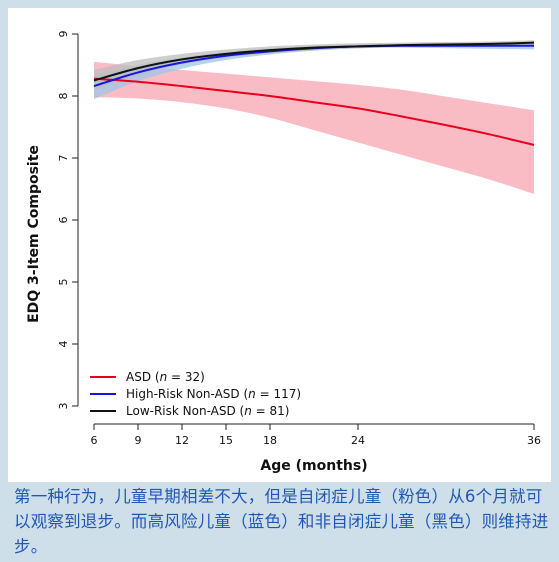  Describe the element at coordinates (207, 411) in the screenshot. I see `legend-label: Low-Risk Non-ASD (n = 81)` at that location.